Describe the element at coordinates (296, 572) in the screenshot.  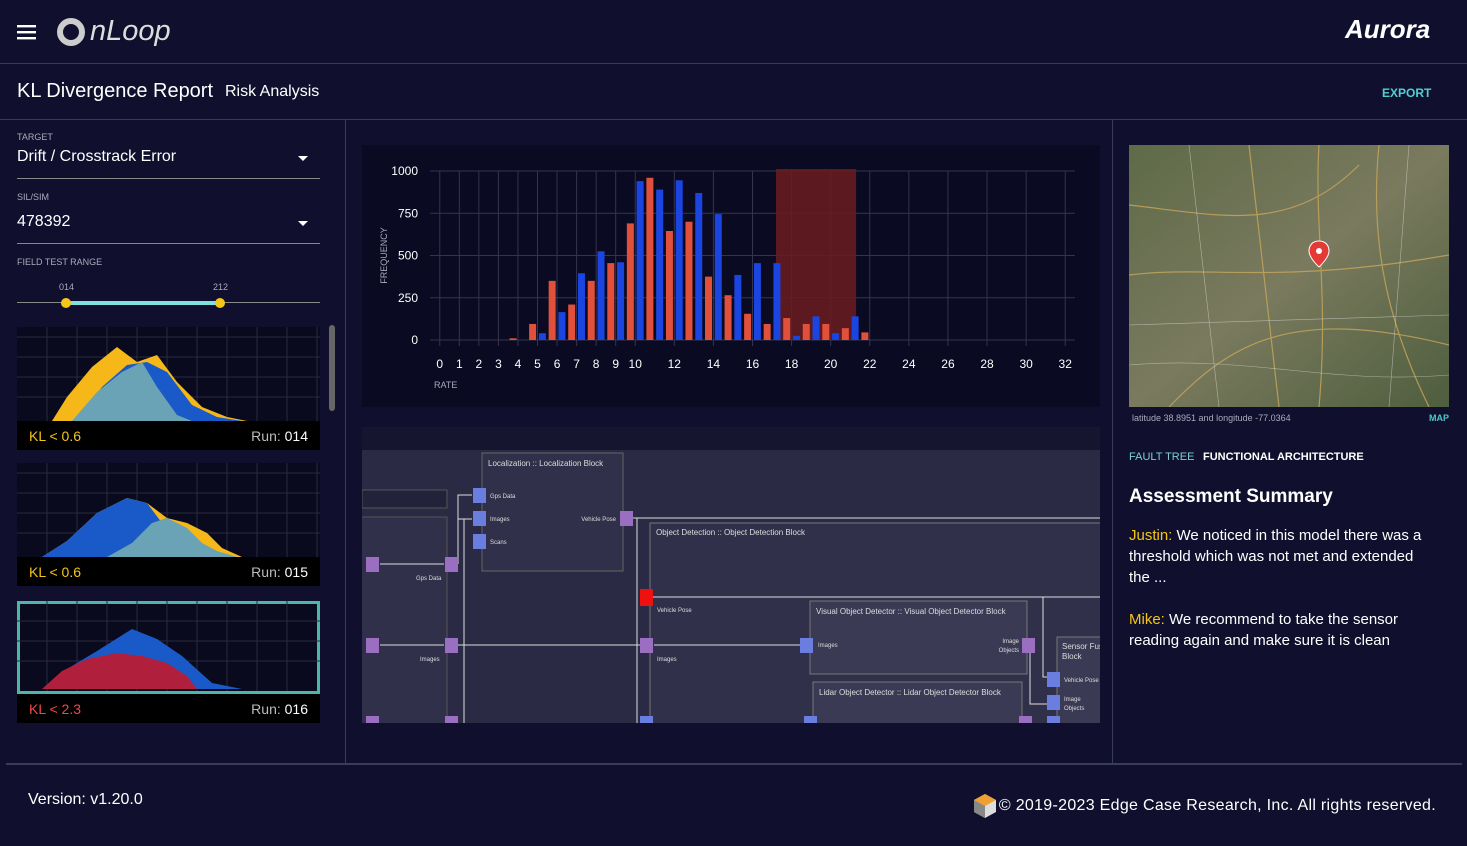
I see `run-id: 015` at that location.